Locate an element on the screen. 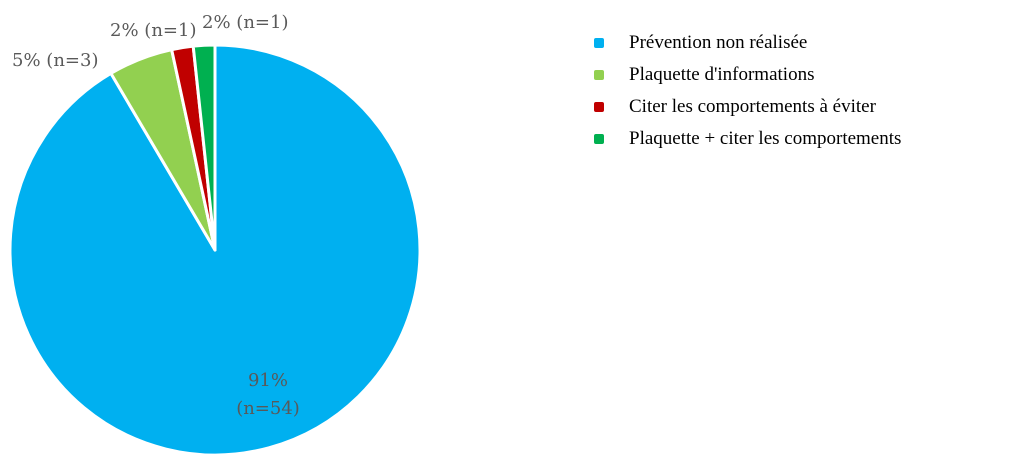 This screenshot has width=1016, height=455. legend-item-plaquette-citer: Plaquette + citer les comportements is located at coordinates (794, 139).